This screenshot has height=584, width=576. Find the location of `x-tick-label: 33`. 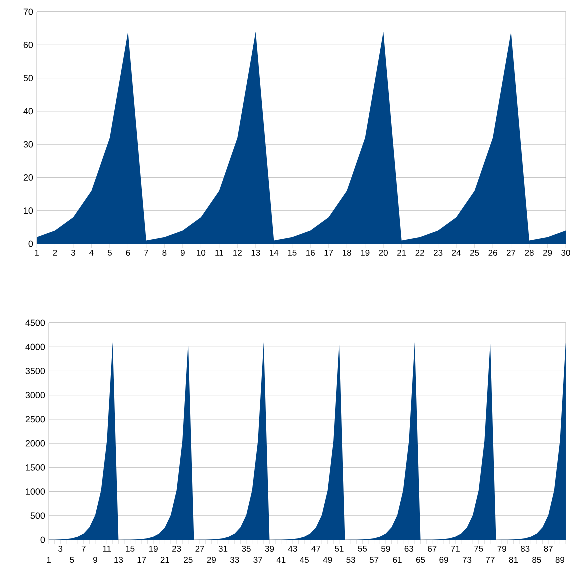

x-tick-label: 33 is located at coordinates (235, 560).